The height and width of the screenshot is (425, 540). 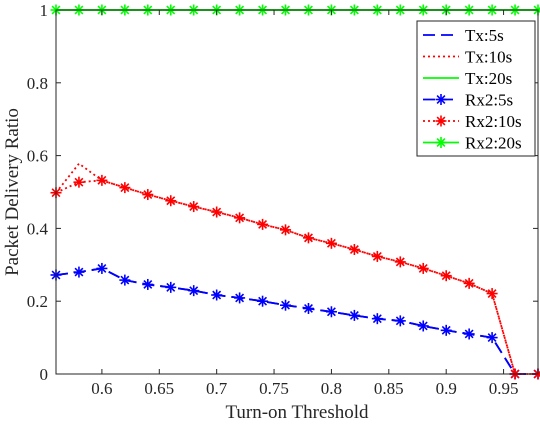 I want to click on legend-label: Rx2:20s, so click(x=493, y=143).